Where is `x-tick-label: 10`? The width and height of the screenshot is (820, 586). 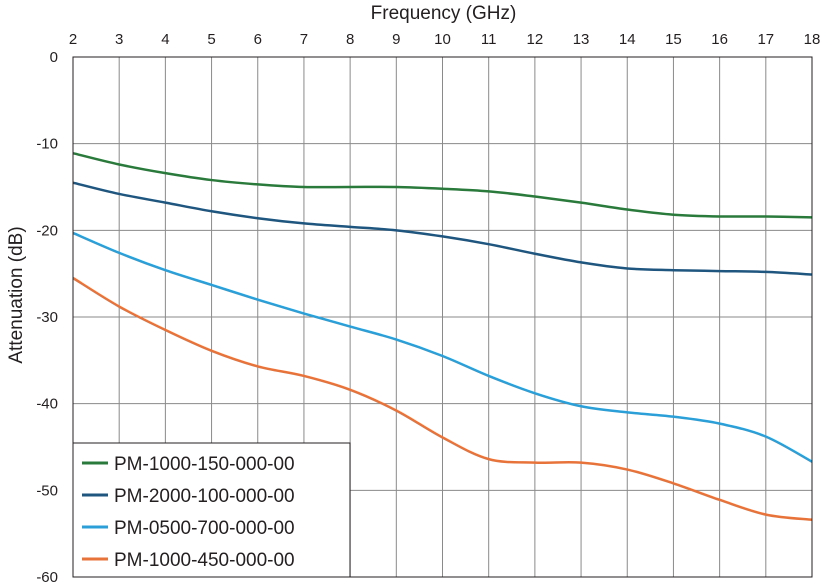 x-tick-label: 10 is located at coordinates (442, 39).